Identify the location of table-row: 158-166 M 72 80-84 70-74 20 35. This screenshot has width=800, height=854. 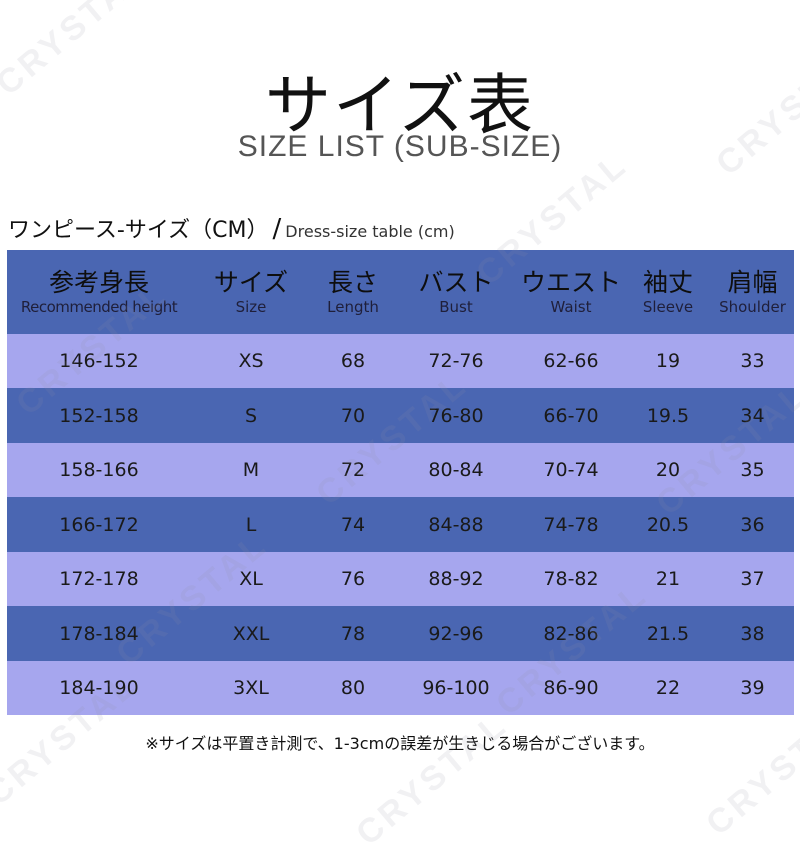
(400, 470).